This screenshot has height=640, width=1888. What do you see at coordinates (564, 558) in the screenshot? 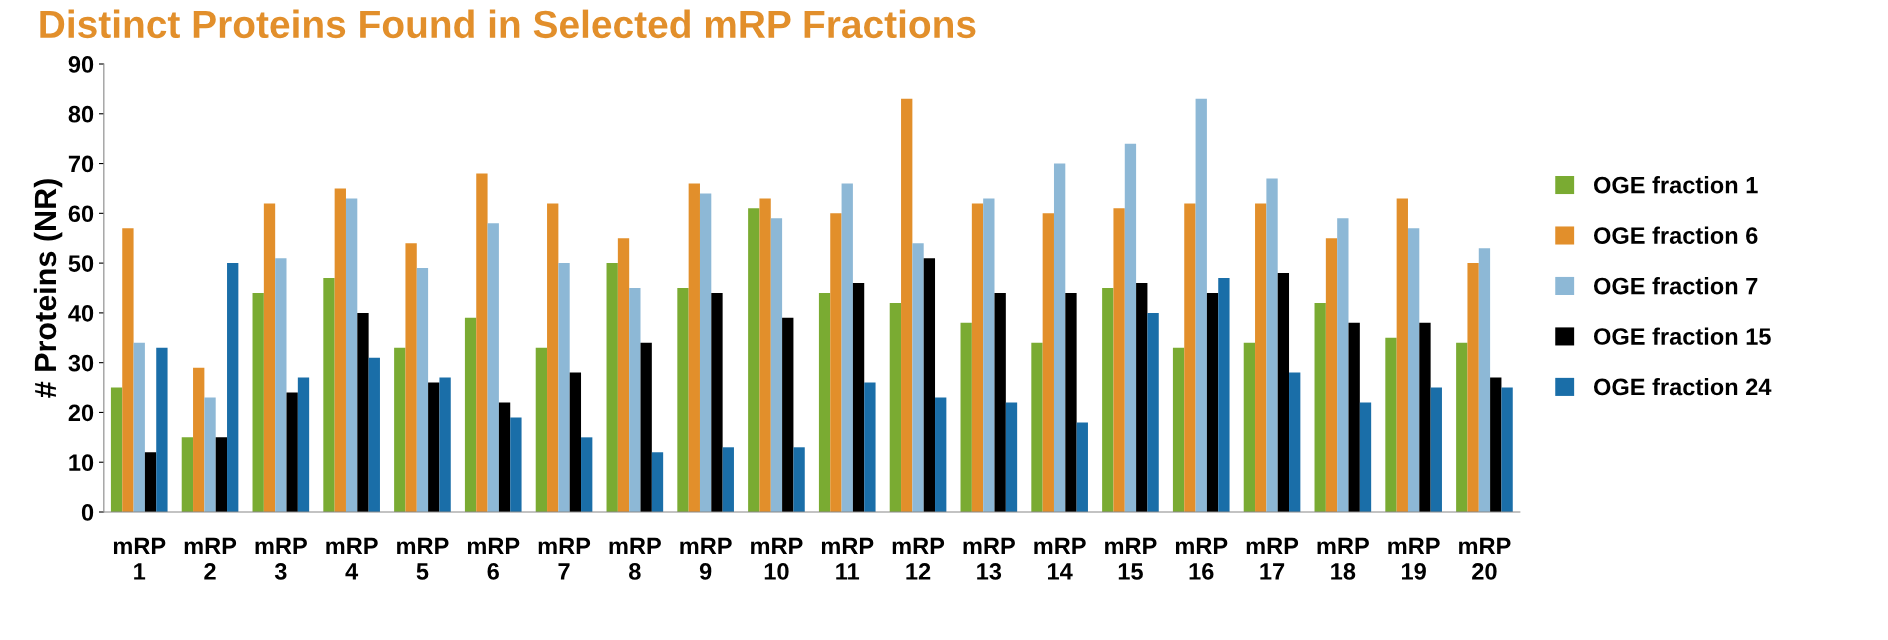
I see `x-tick-label: mRP 7` at bounding box center [564, 558].